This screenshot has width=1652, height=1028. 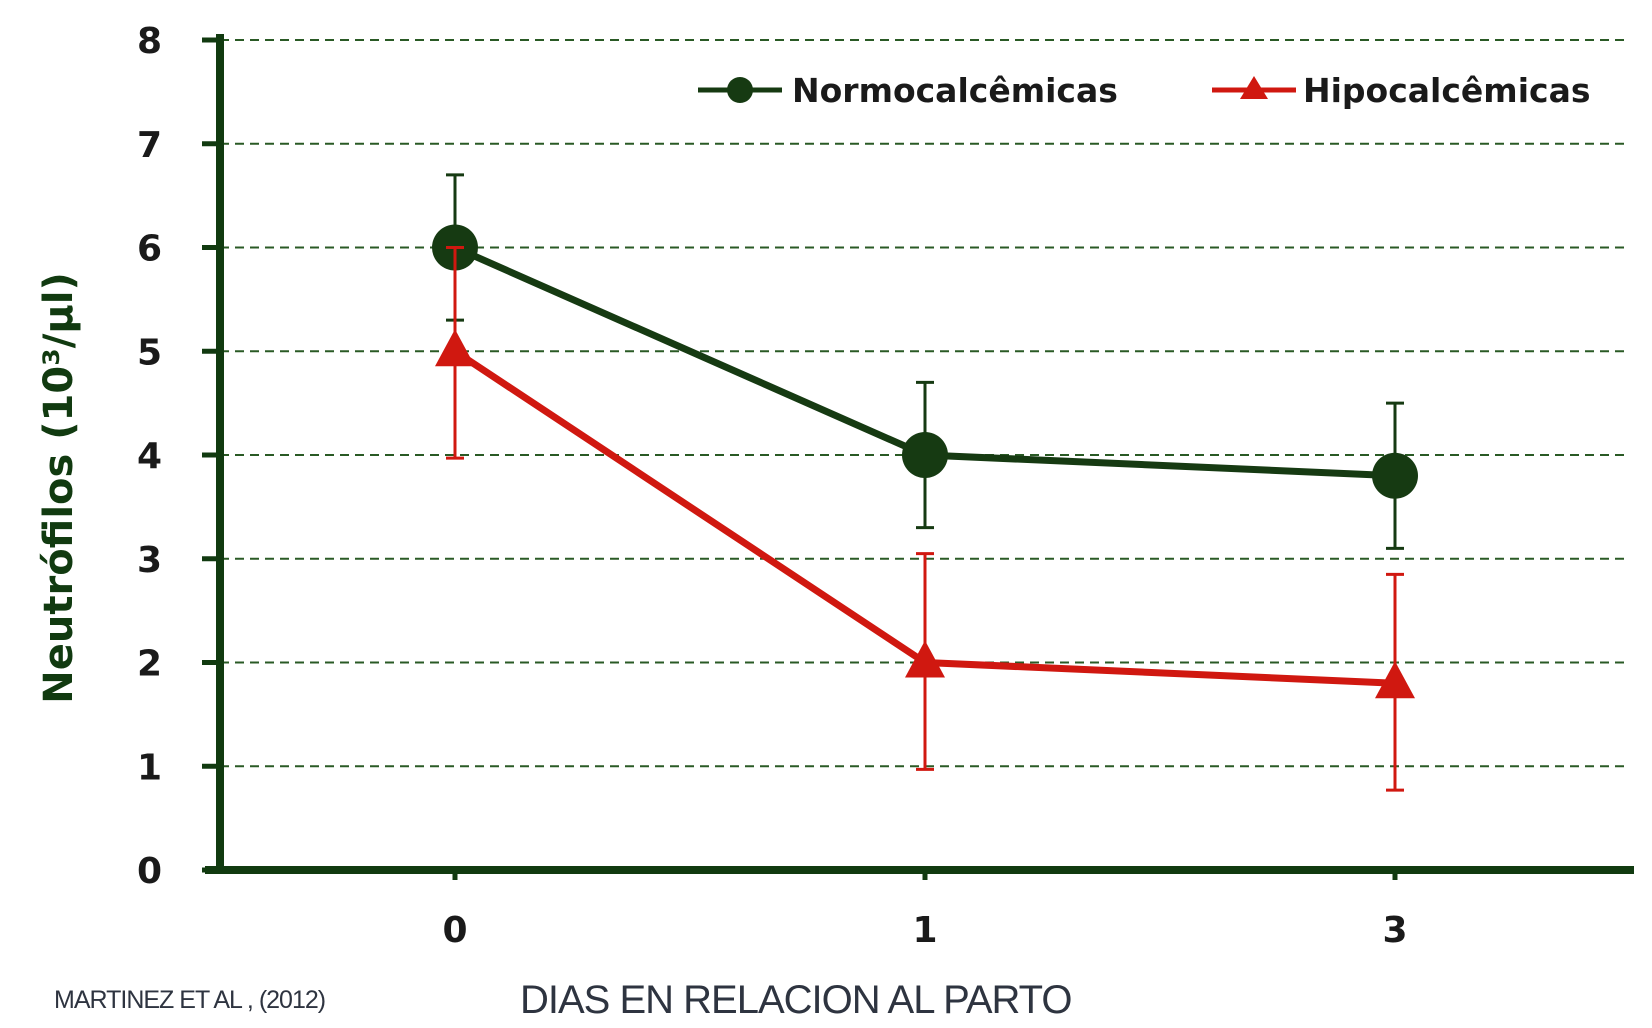 I want to click on citation: MARTINEZ ET AL , (2012), so click(x=190, y=1000).